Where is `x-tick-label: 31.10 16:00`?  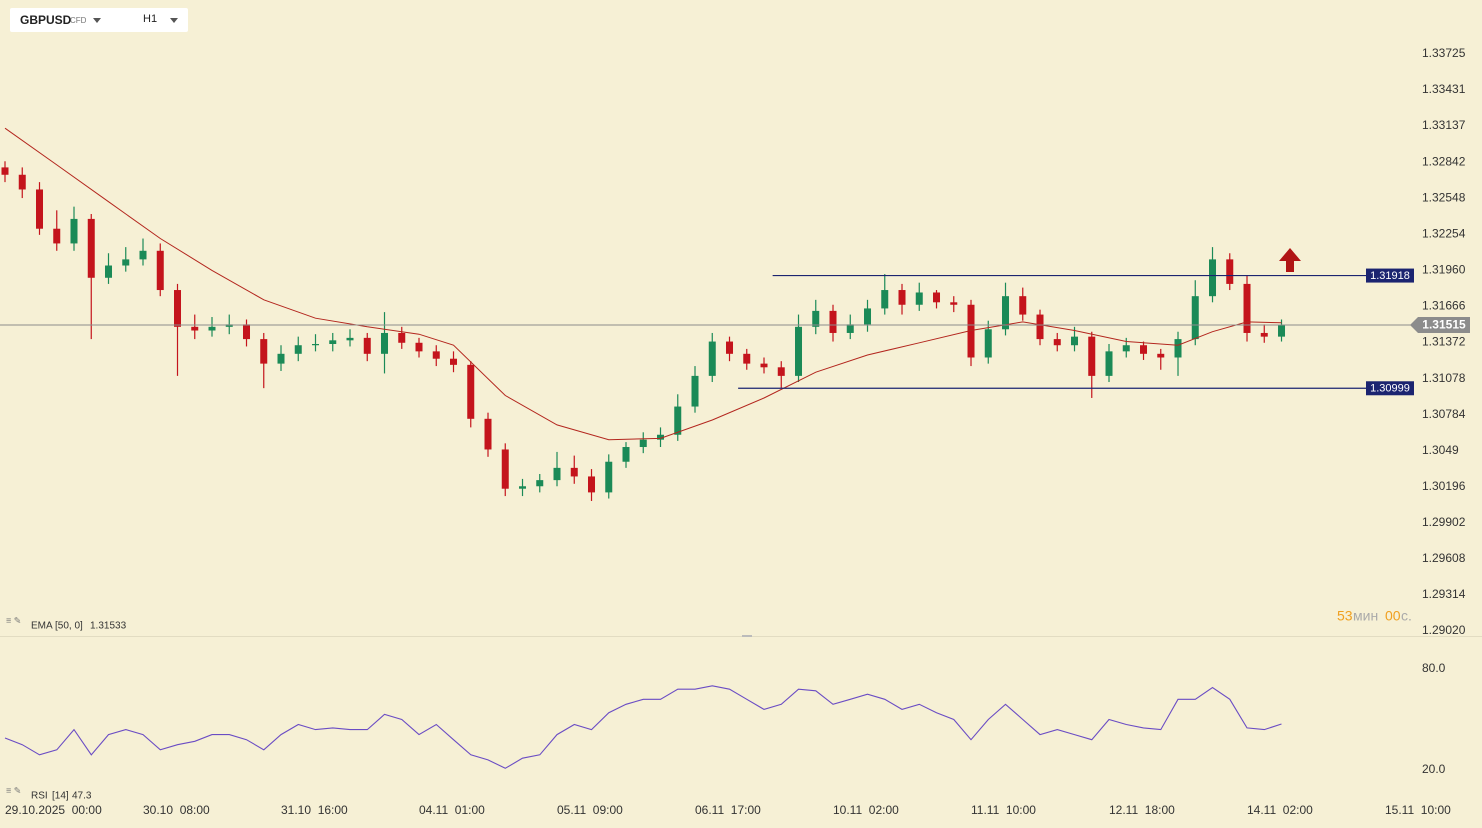 x-tick-label: 31.10 16:00 is located at coordinates (314, 810).